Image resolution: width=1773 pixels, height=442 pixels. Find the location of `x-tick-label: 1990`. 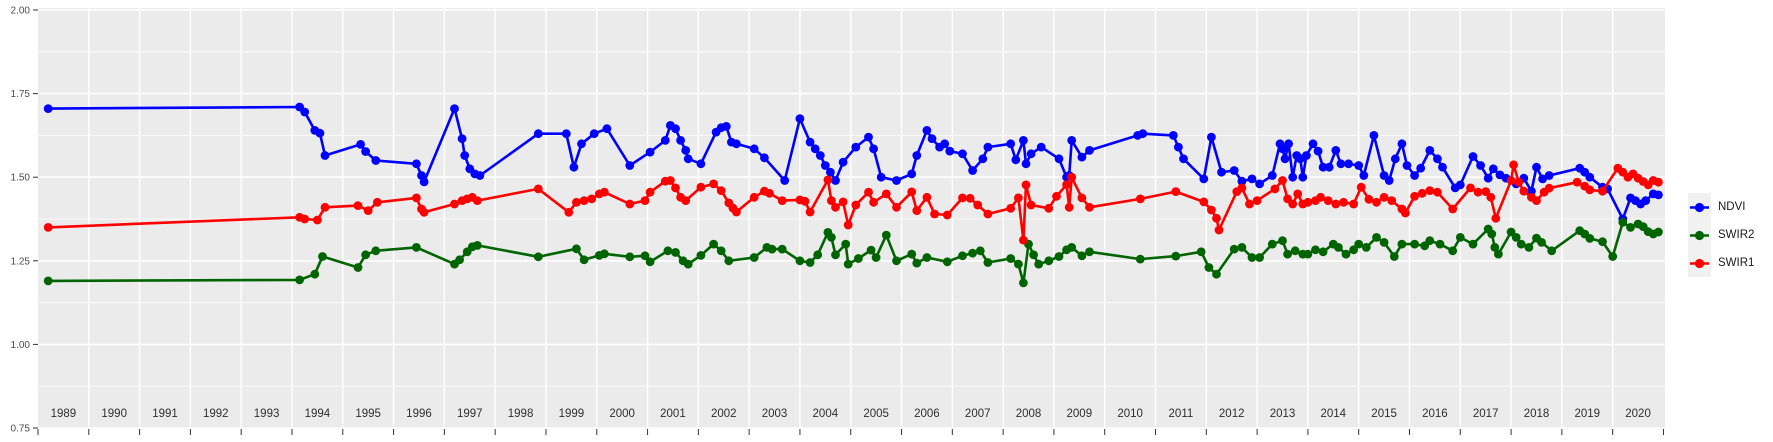

x-tick-label: 1990 is located at coordinates (114, 414).